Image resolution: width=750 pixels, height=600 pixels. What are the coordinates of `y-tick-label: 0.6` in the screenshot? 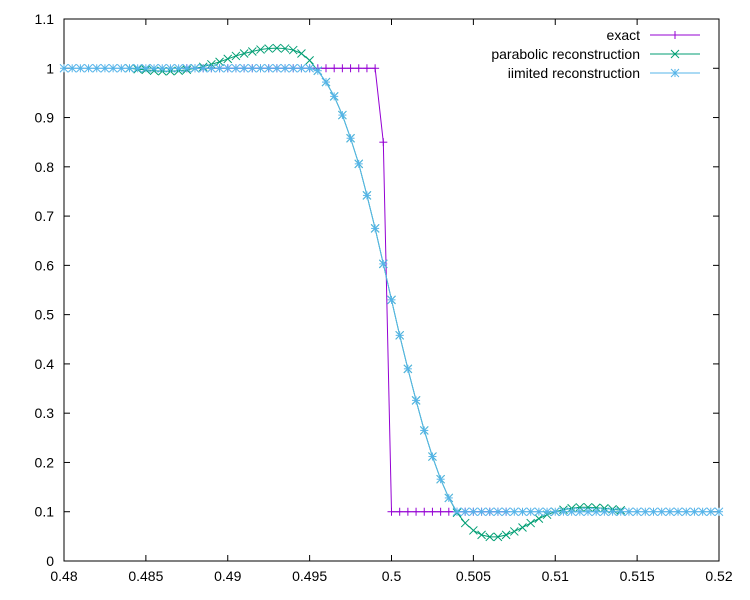 It's located at (45, 265).